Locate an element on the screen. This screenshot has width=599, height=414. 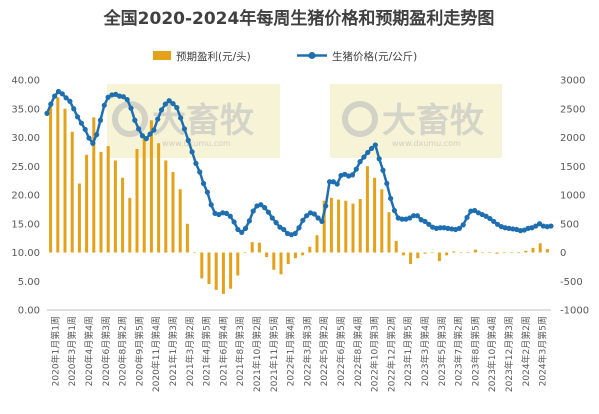
watermark-right-brand: 大畜牧 is located at coordinates (433, 121).